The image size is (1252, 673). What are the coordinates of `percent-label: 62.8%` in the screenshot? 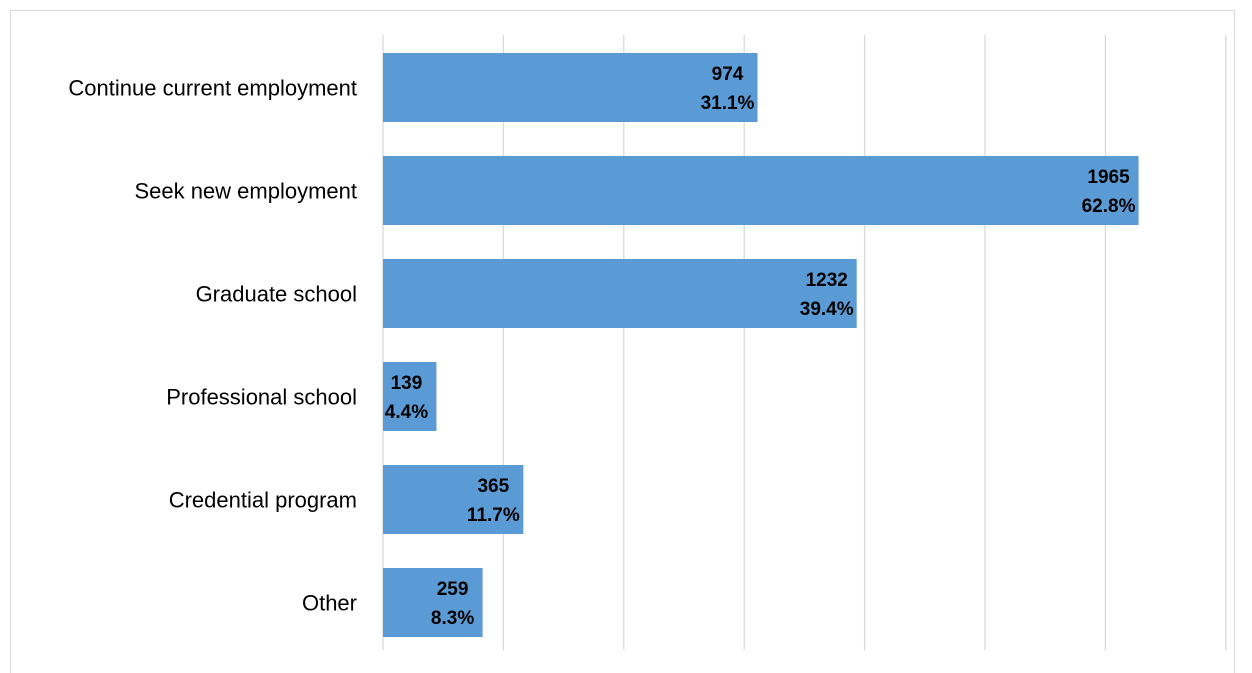 It's located at (1109, 206).